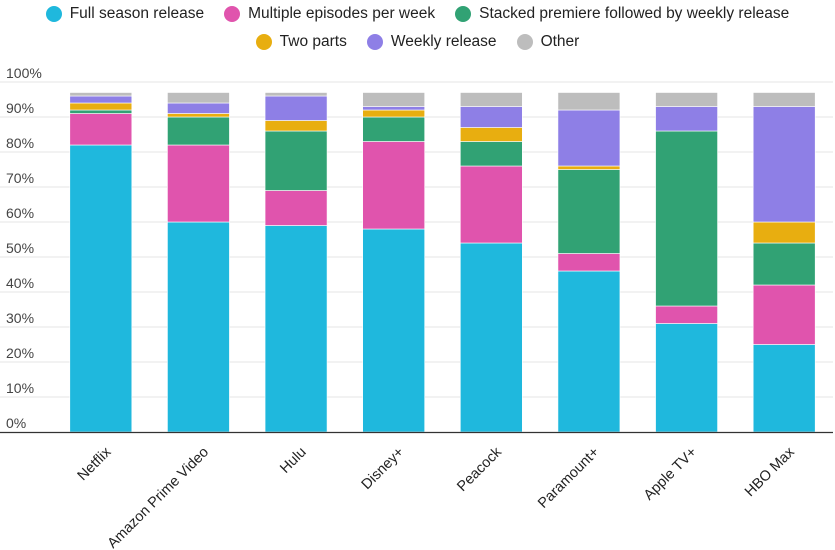  Describe the element at coordinates (158, 497) in the screenshot. I see `x-tick-label: Amazon Prime Video` at that location.